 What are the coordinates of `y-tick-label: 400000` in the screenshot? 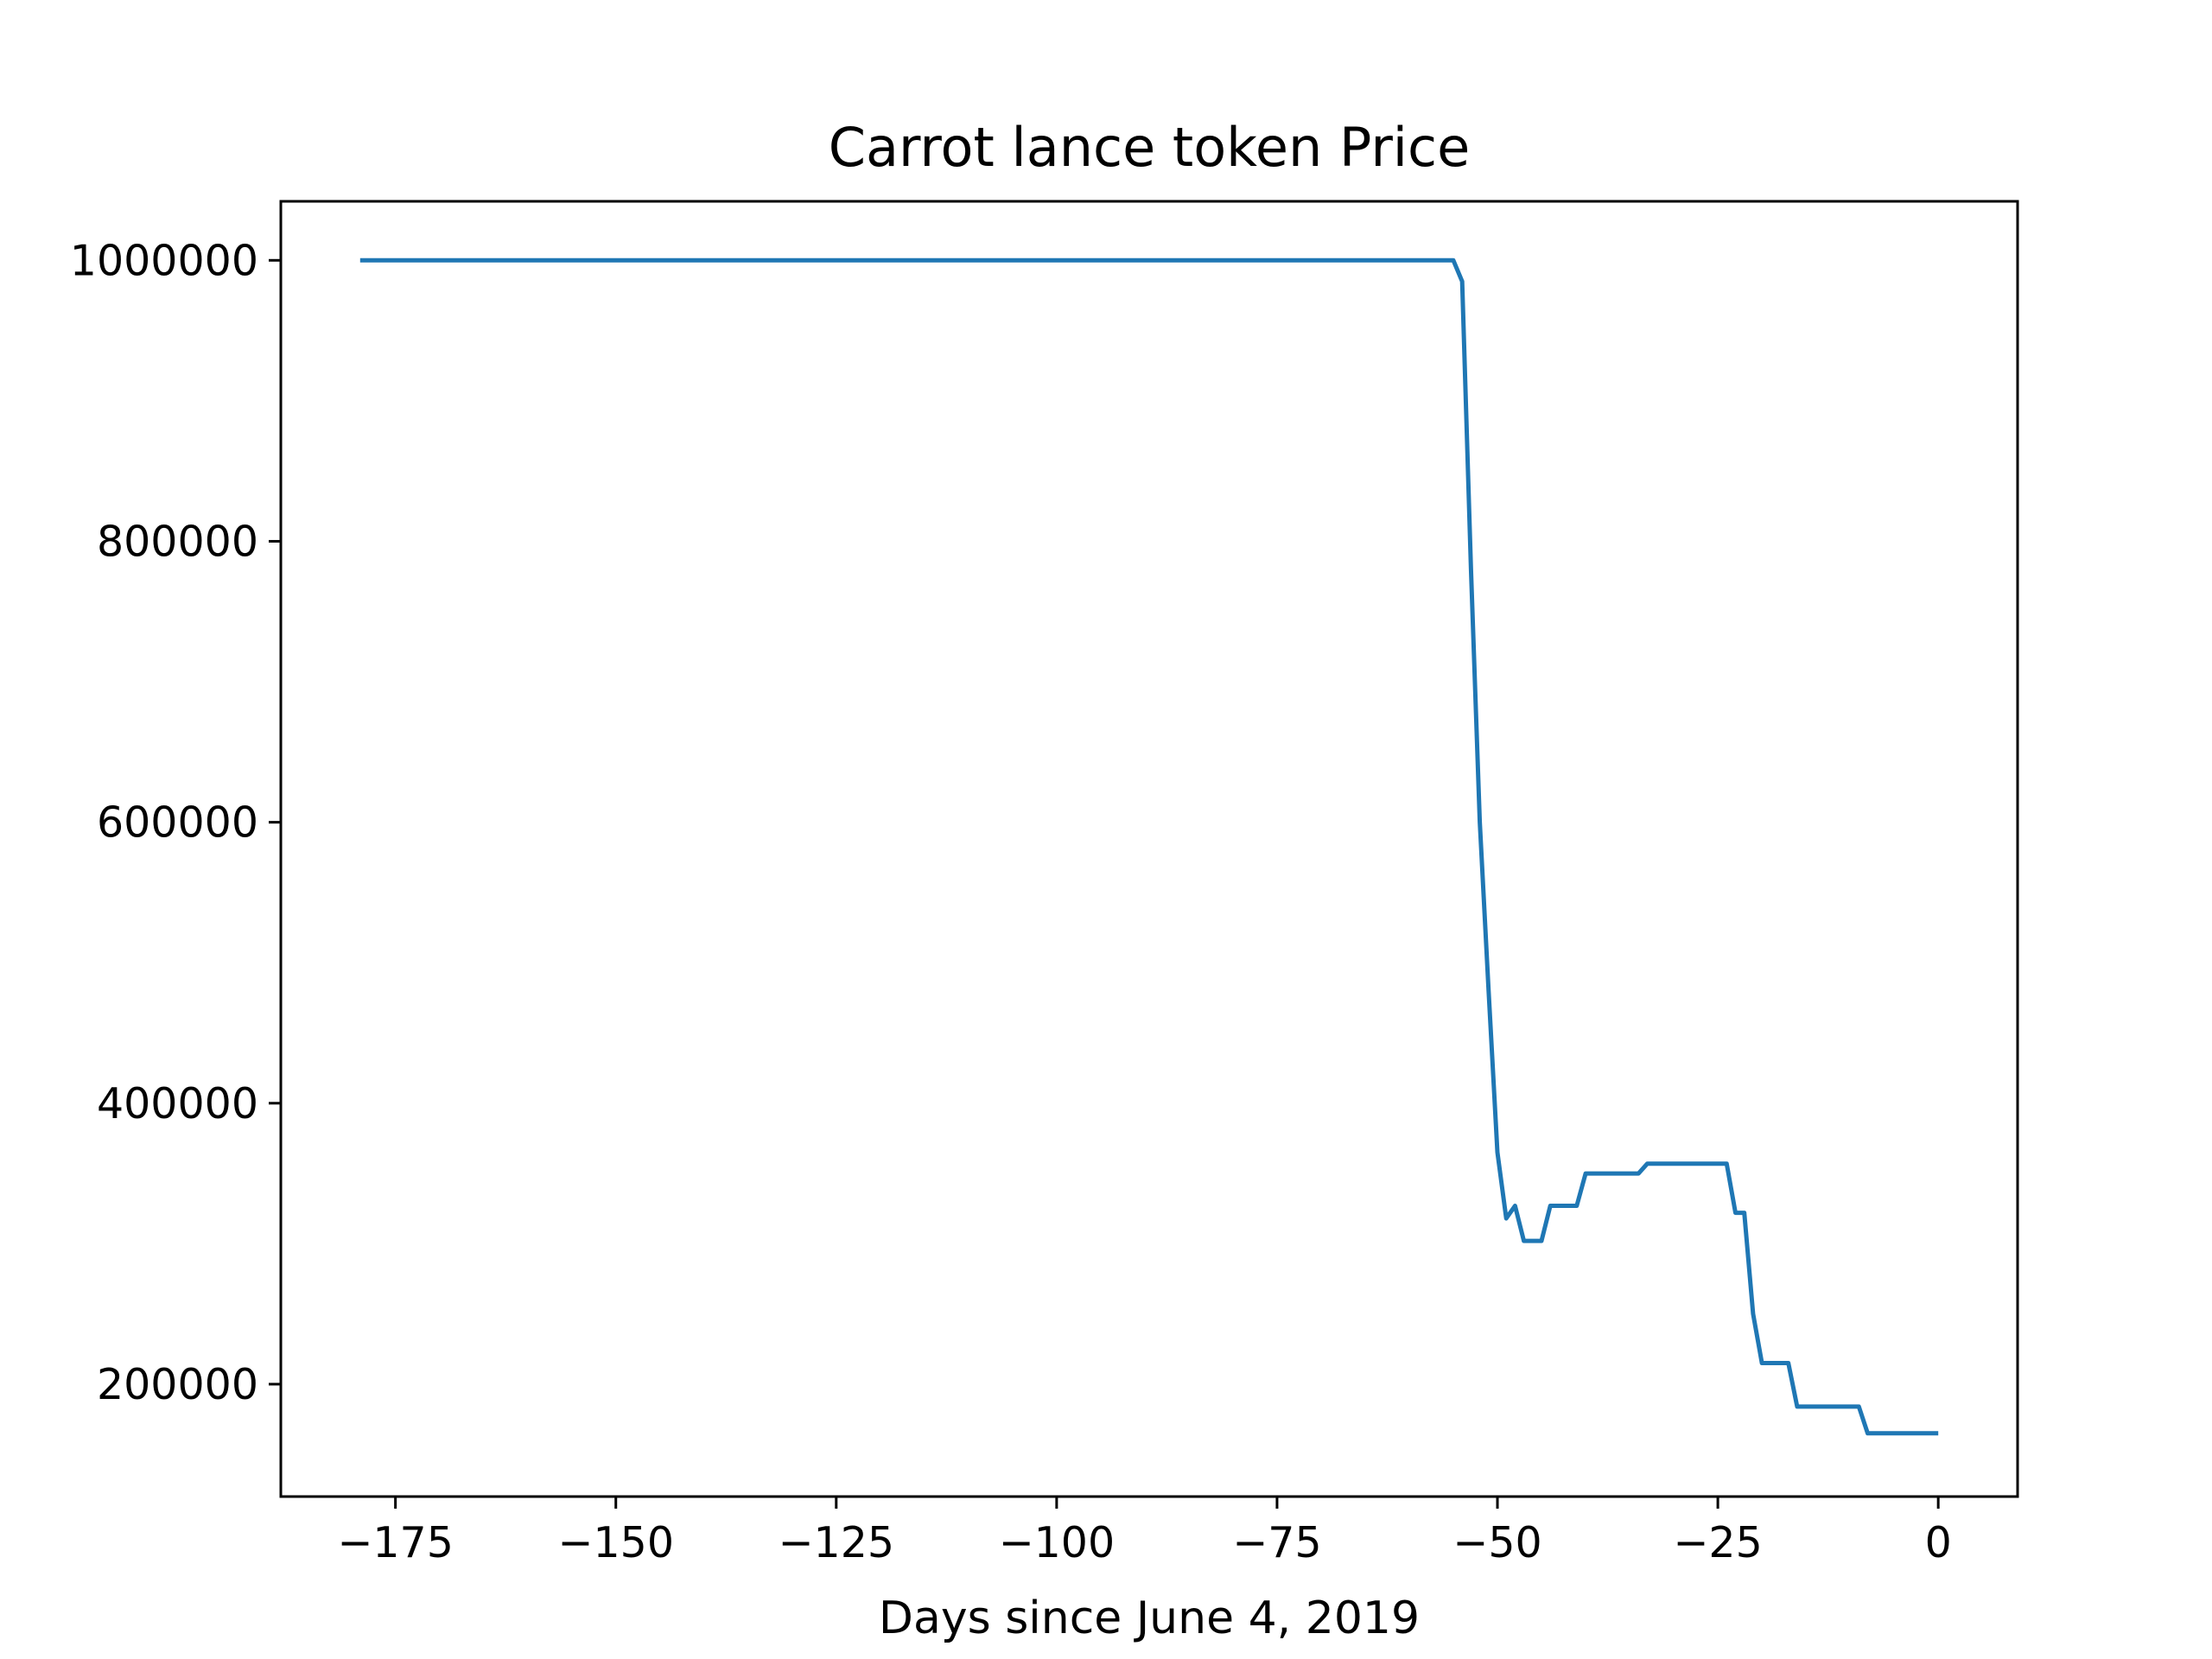 It's located at (177, 1103).